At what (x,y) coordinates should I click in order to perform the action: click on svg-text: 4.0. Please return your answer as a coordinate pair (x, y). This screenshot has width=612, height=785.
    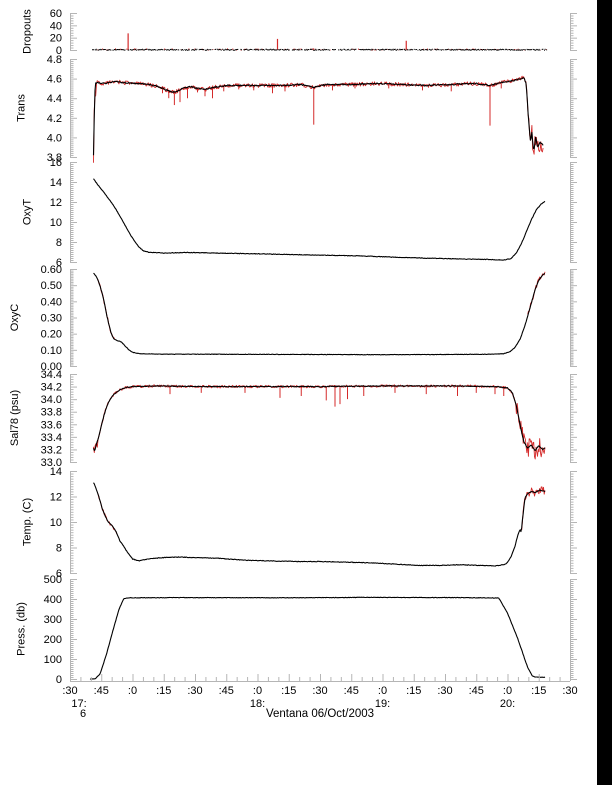
    Looking at the image, I should click on (54, 138).